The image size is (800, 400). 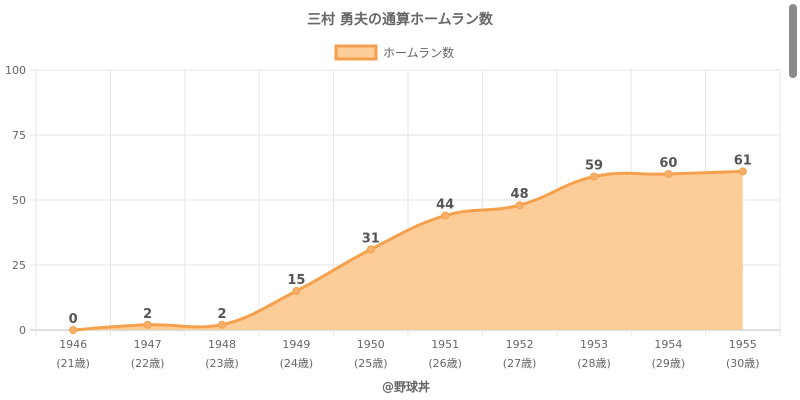 I want to click on data-label: 61, so click(x=743, y=160).